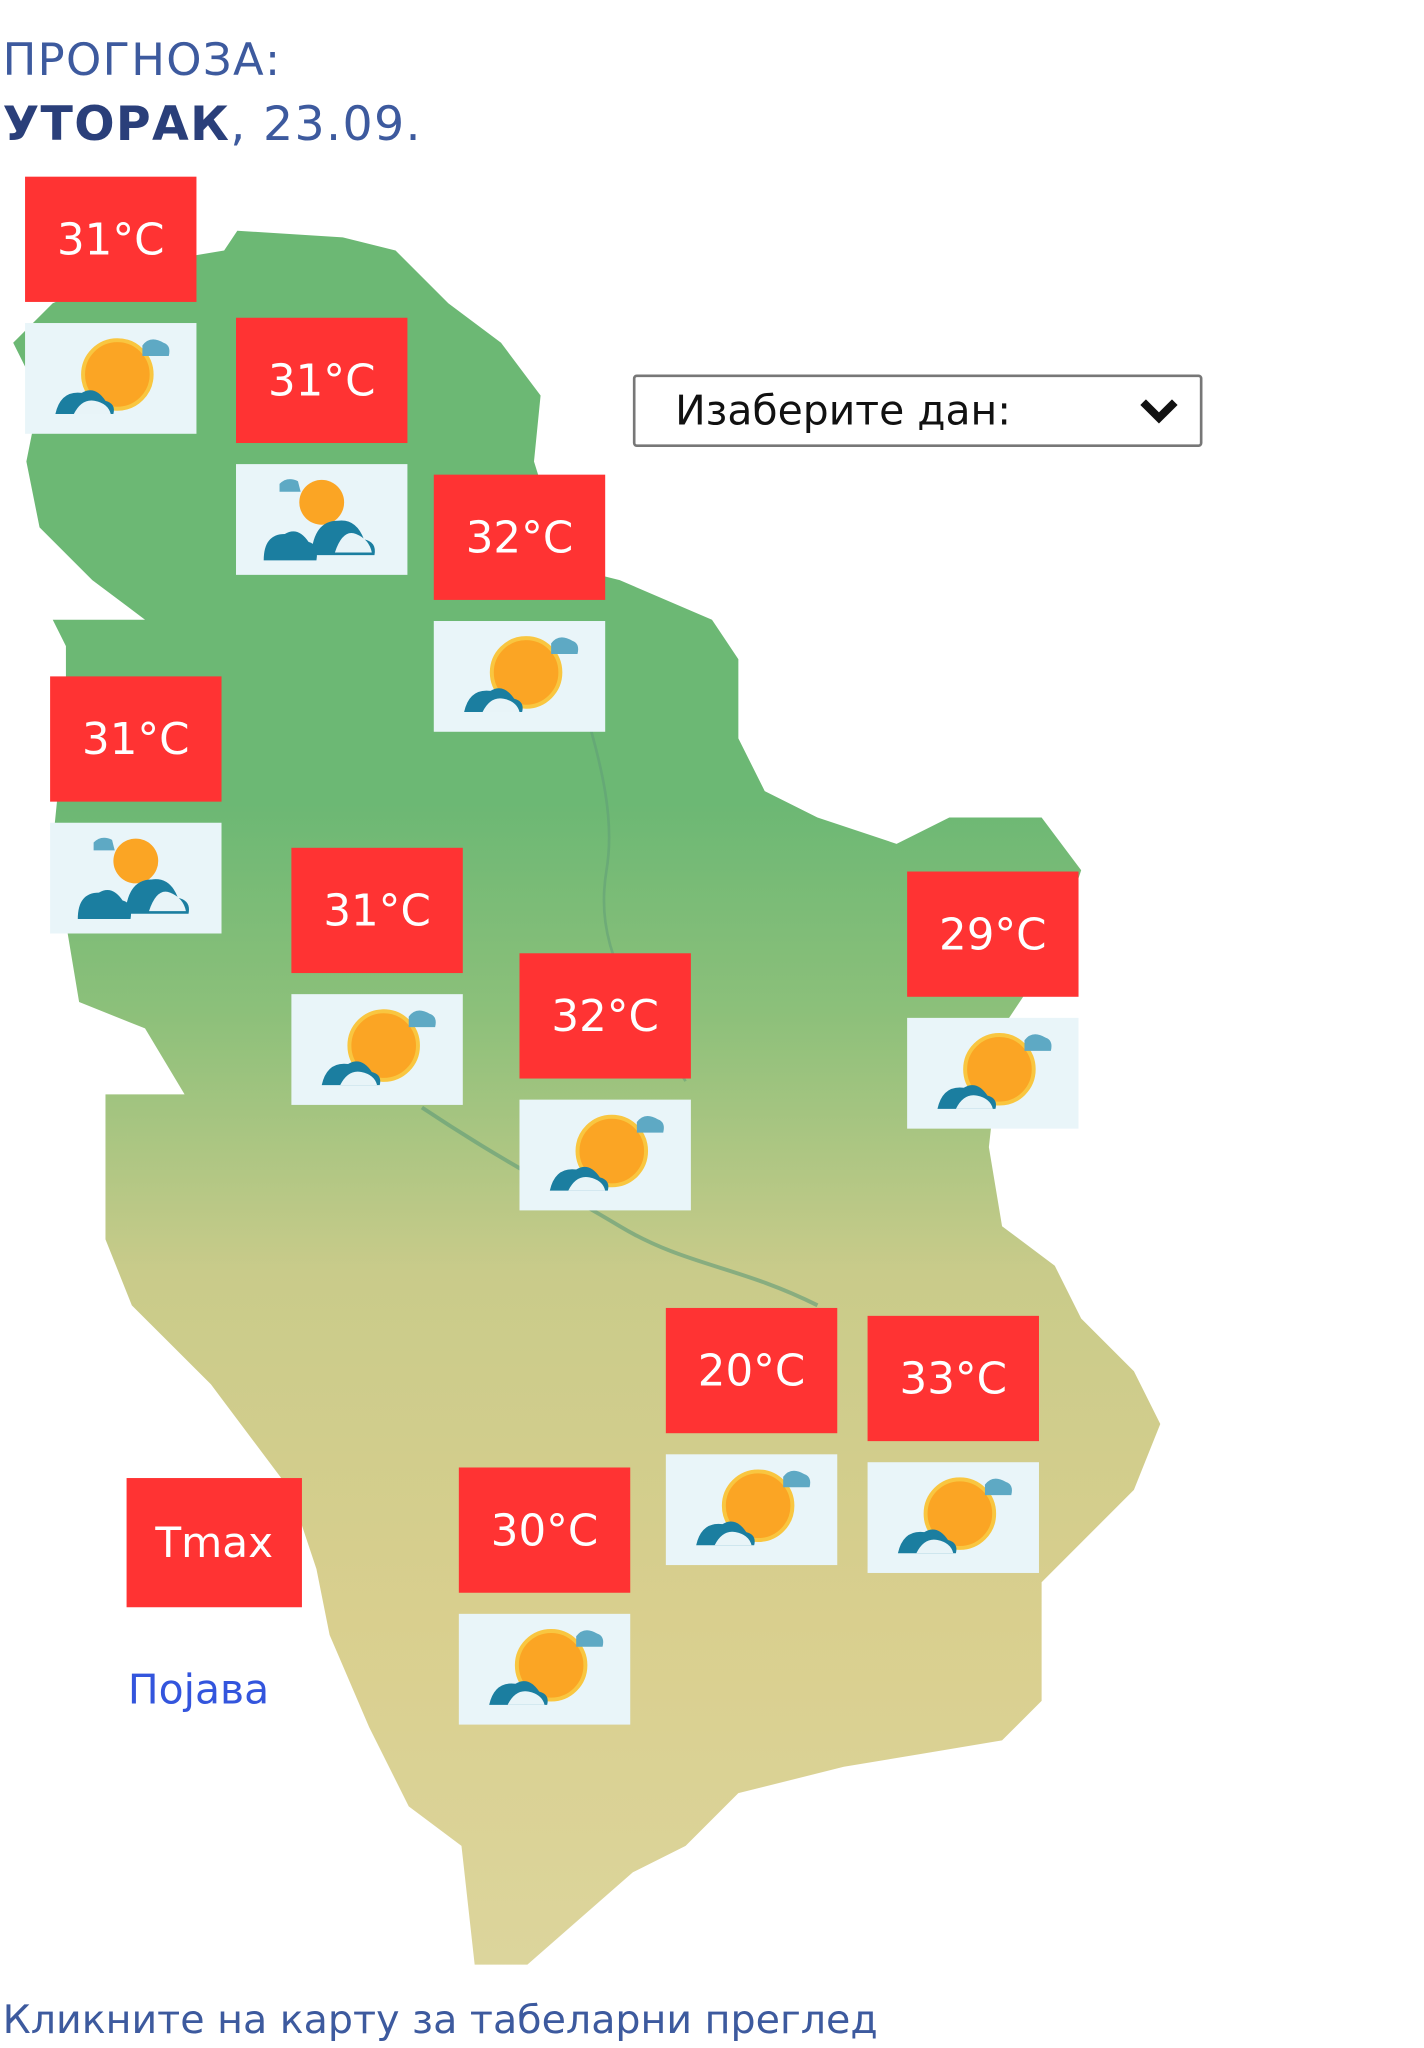  What do you see at coordinates (440, 2020) in the screenshot?
I see `table-view-hint: Кликните на карту за табеларни преглед` at bounding box center [440, 2020].